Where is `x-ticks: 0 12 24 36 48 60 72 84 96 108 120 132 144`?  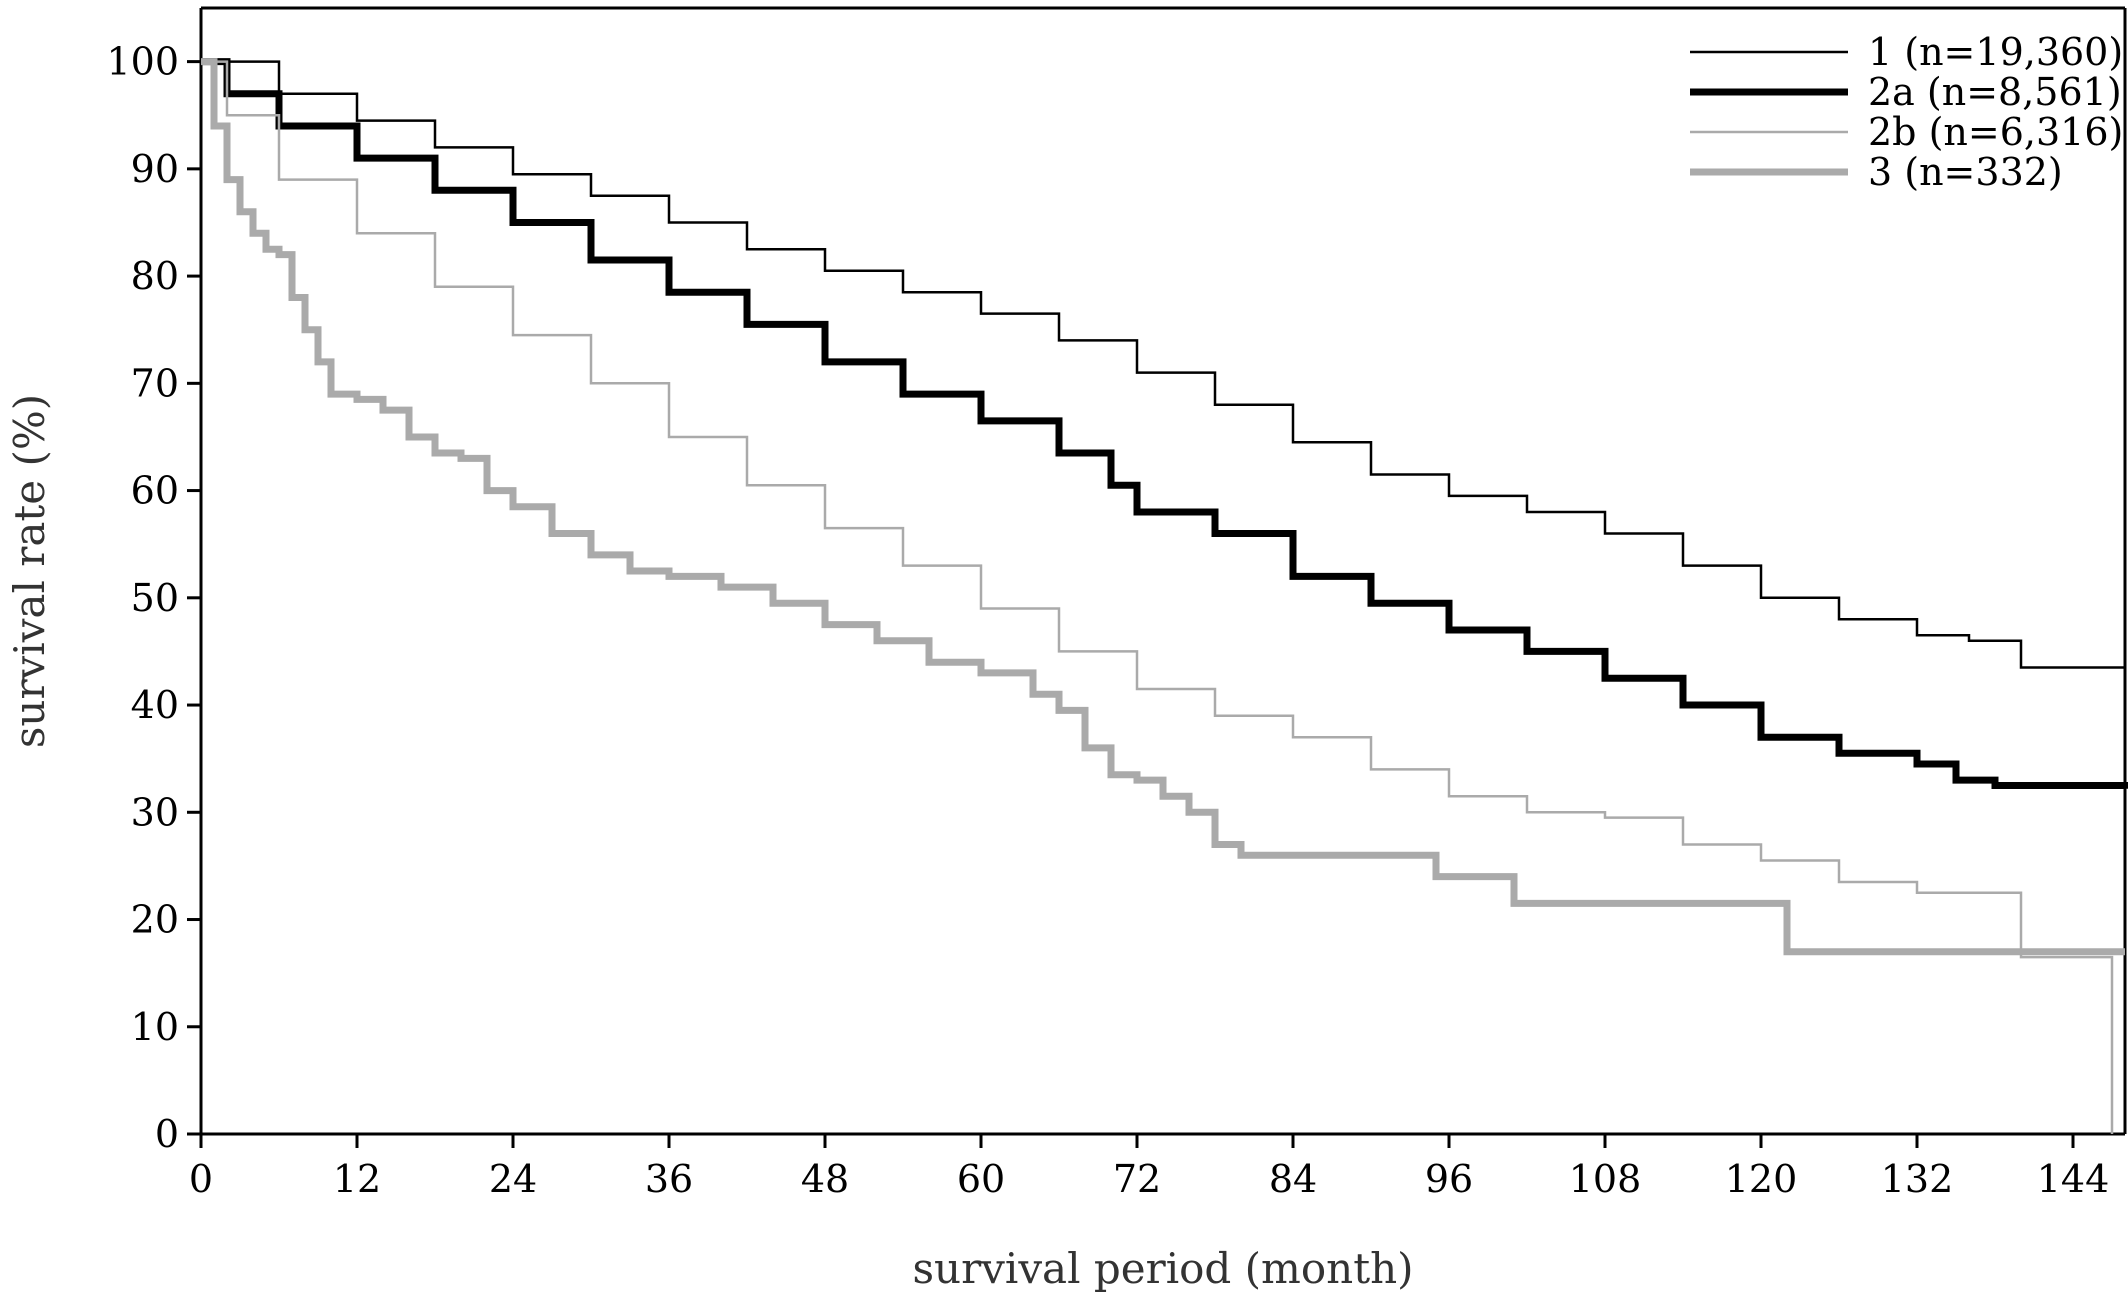 x-ticks: 0 12 24 36 48 60 72 84 96 108 120 132 144 is located at coordinates (1149, 1167).